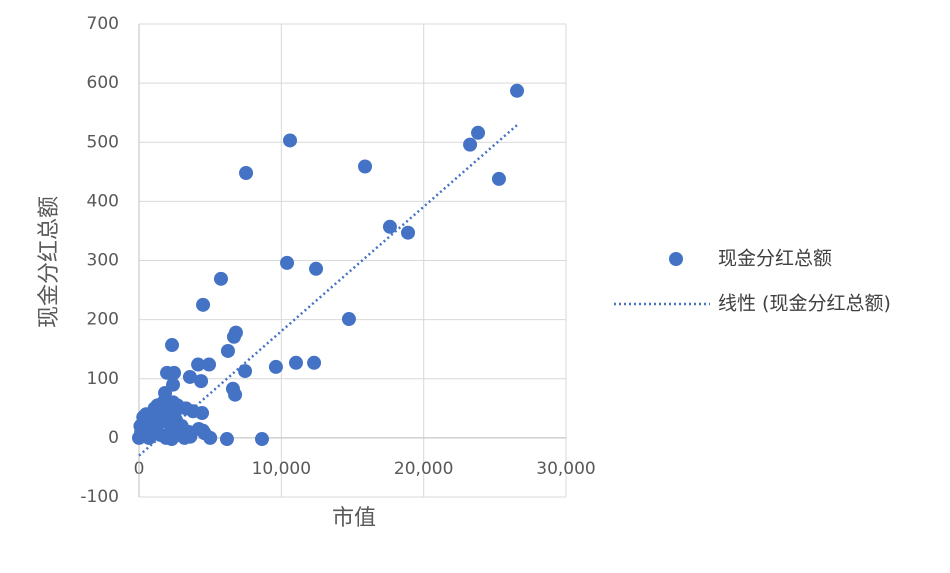 The image size is (950, 573). Describe the element at coordinates (103, 201) in the screenshot. I see `y-tick-label: 400` at that location.